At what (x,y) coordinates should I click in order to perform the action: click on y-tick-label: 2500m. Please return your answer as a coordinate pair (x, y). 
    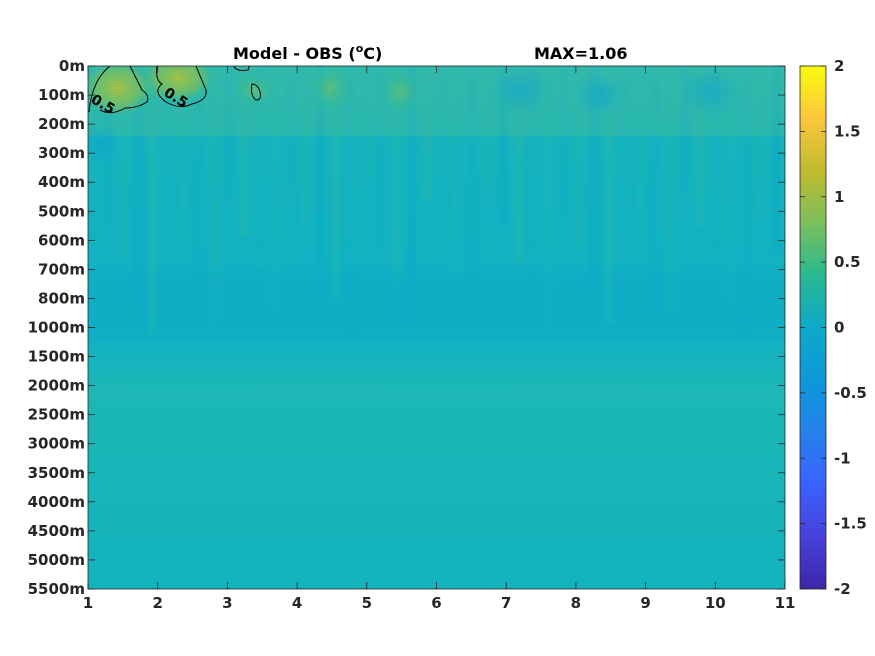
    Looking at the image, I should click on (56, 415).